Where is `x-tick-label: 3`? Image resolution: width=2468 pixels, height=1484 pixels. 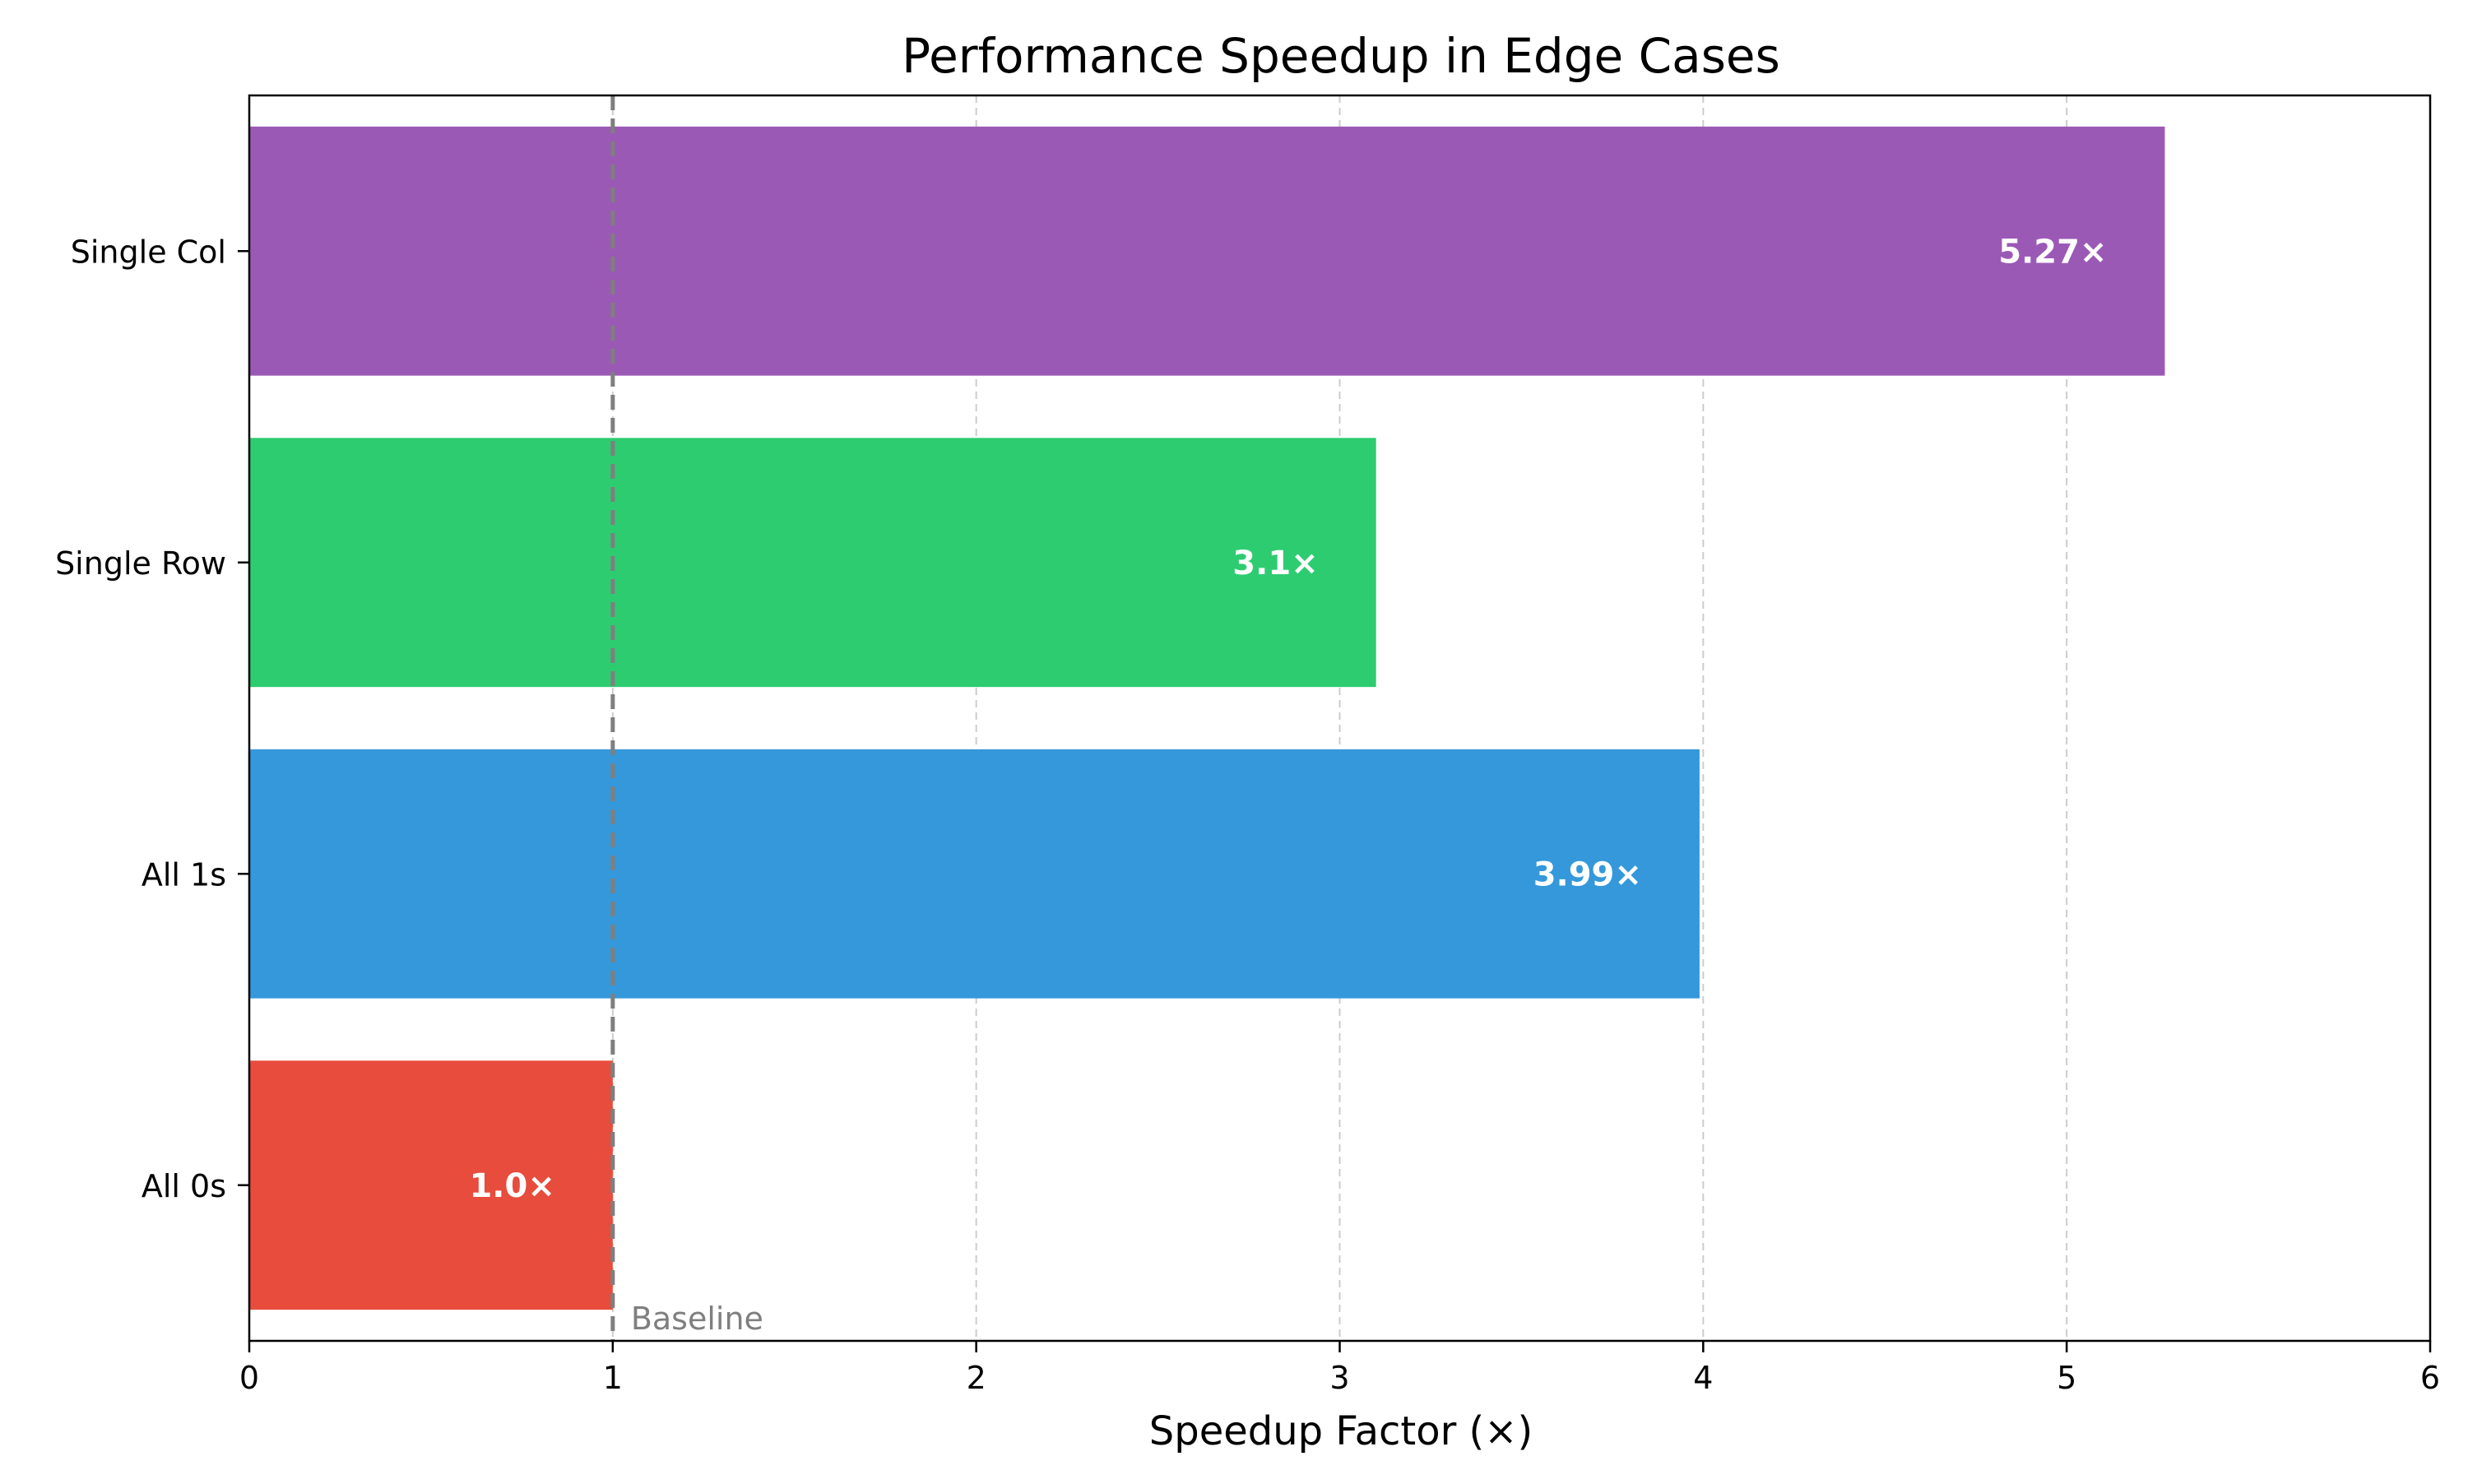
x-tick-label: 3 is located at coordinates (1339, 1378).